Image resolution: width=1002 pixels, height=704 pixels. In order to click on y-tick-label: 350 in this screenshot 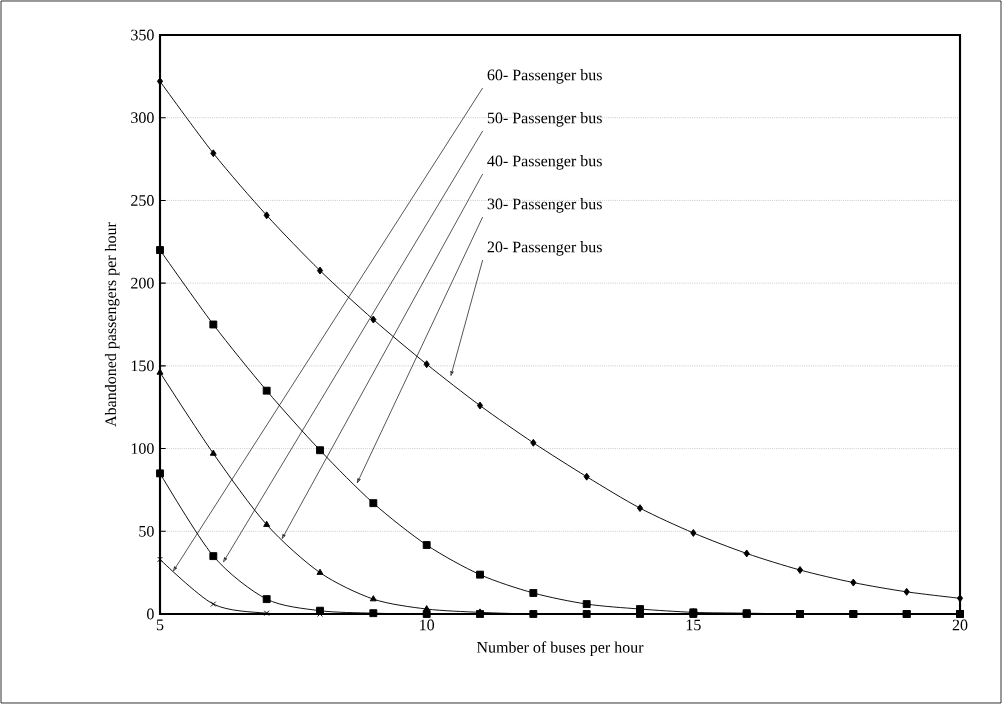, I will do `click(142, 35)`.